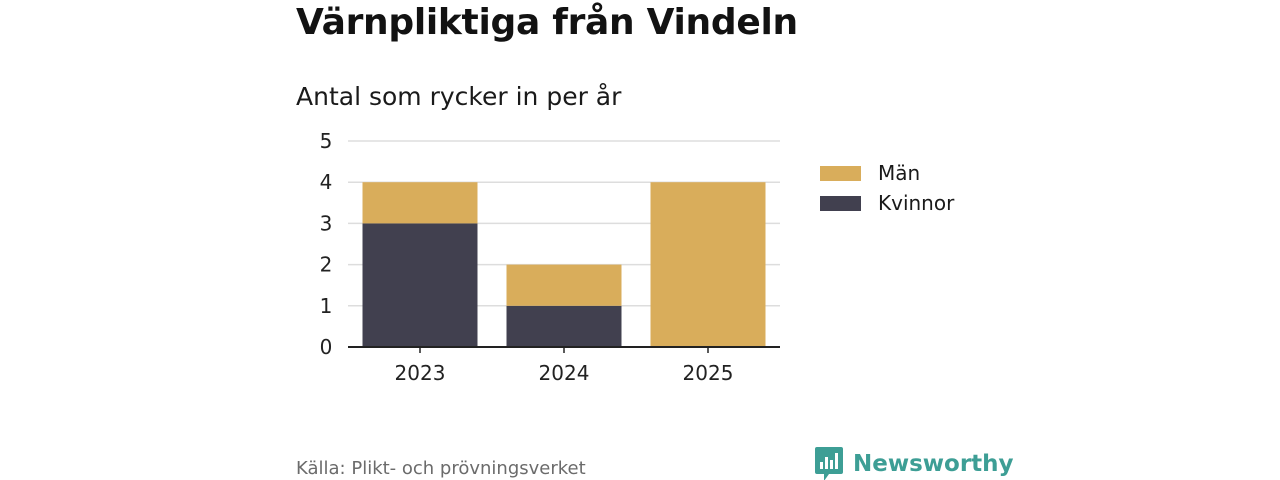 The image size is (1280, 480). I want to click on brand-name: Newsworthy, so click(933, 464).